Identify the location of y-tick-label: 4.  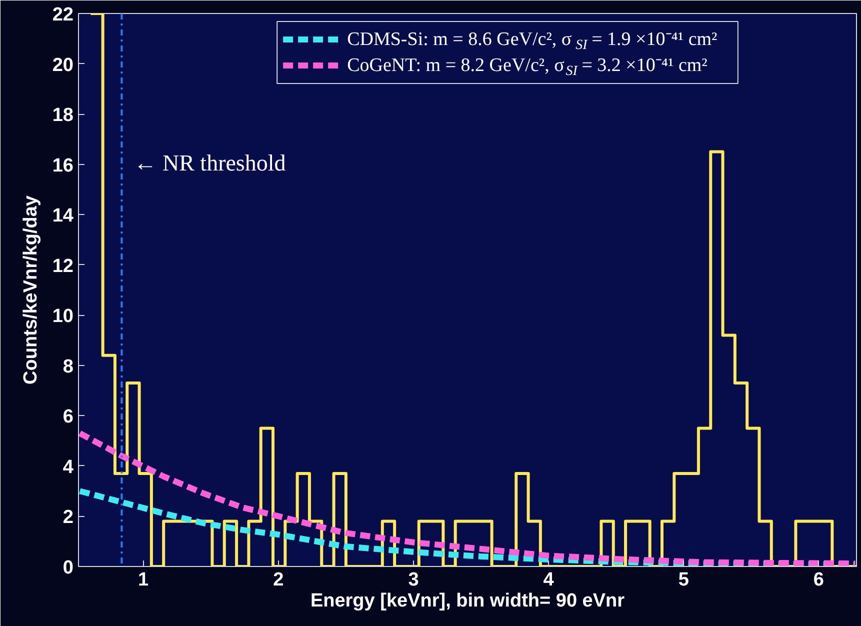
(68, 467).